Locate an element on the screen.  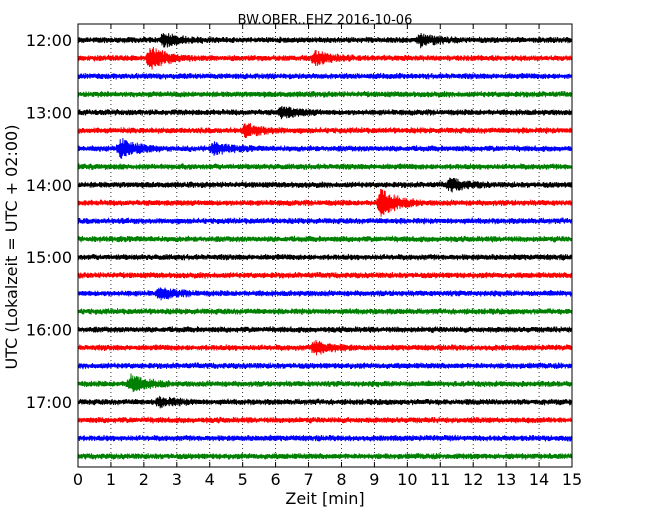
y-tick-label: 12:00 is located at coordinates (49, 40).